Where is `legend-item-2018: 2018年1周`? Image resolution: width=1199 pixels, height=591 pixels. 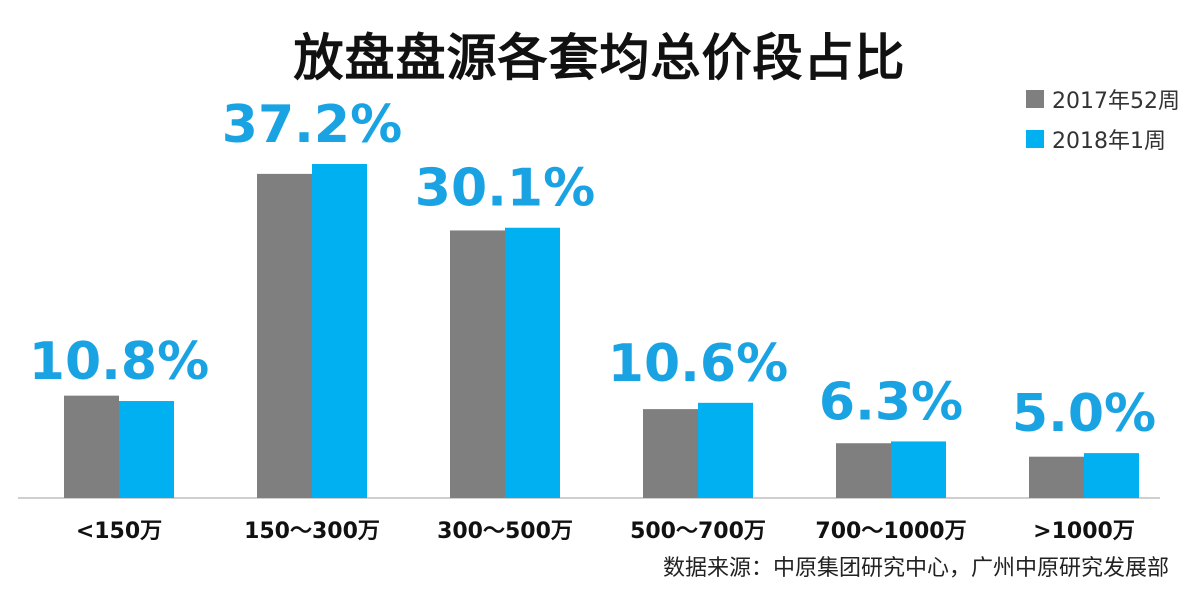 legend-item-2018: 2018年1周 is located at coordinates (1103, 139).